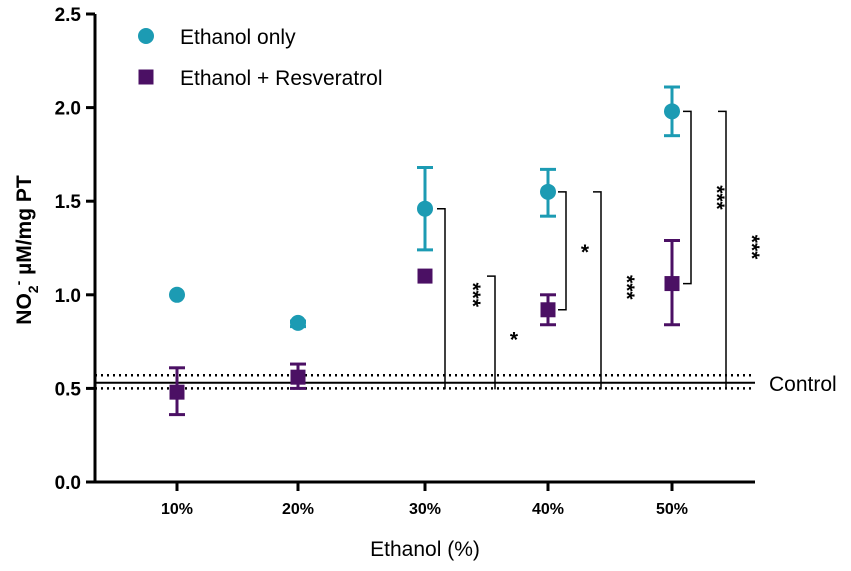 The height and width of the screenshot is (571, 851). Describe the element at coordinates (18, 282) in the screenshot. I see `y-axis-title-sup: -` at that location.